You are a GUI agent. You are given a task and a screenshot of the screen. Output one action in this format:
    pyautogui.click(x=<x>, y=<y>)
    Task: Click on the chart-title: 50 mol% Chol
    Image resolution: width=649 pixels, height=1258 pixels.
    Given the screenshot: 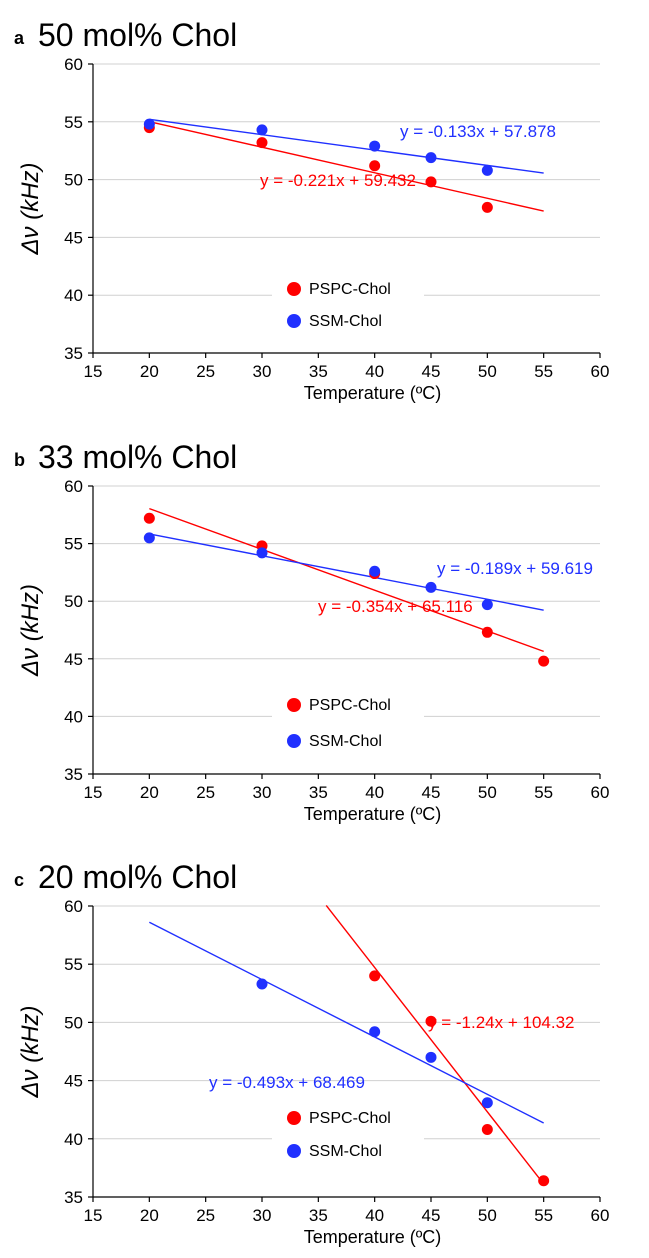 What is the action you would take?
    pyautogui.click(x=137, y=35)
    